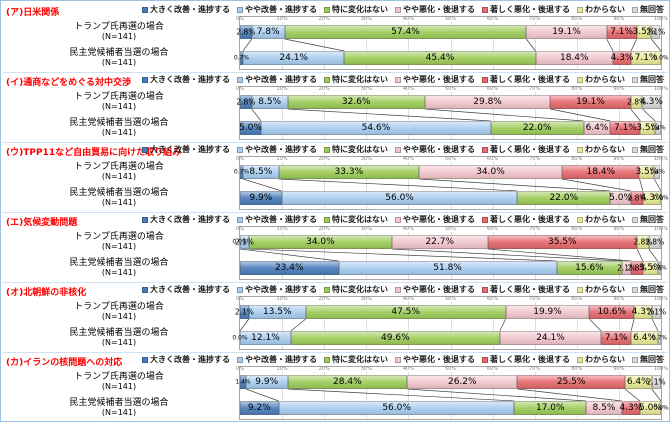  I want to click on axis-tick: 100%, so click(661, 299).